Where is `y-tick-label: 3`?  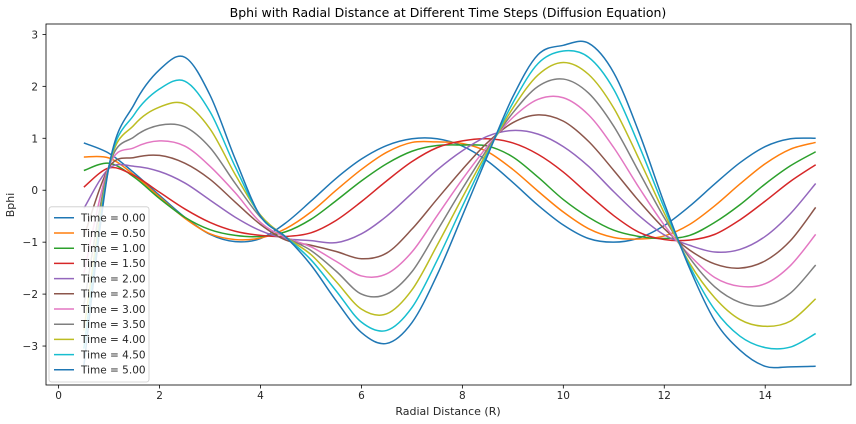
y-tick-label: 3 is located at coordinates (34, 35).